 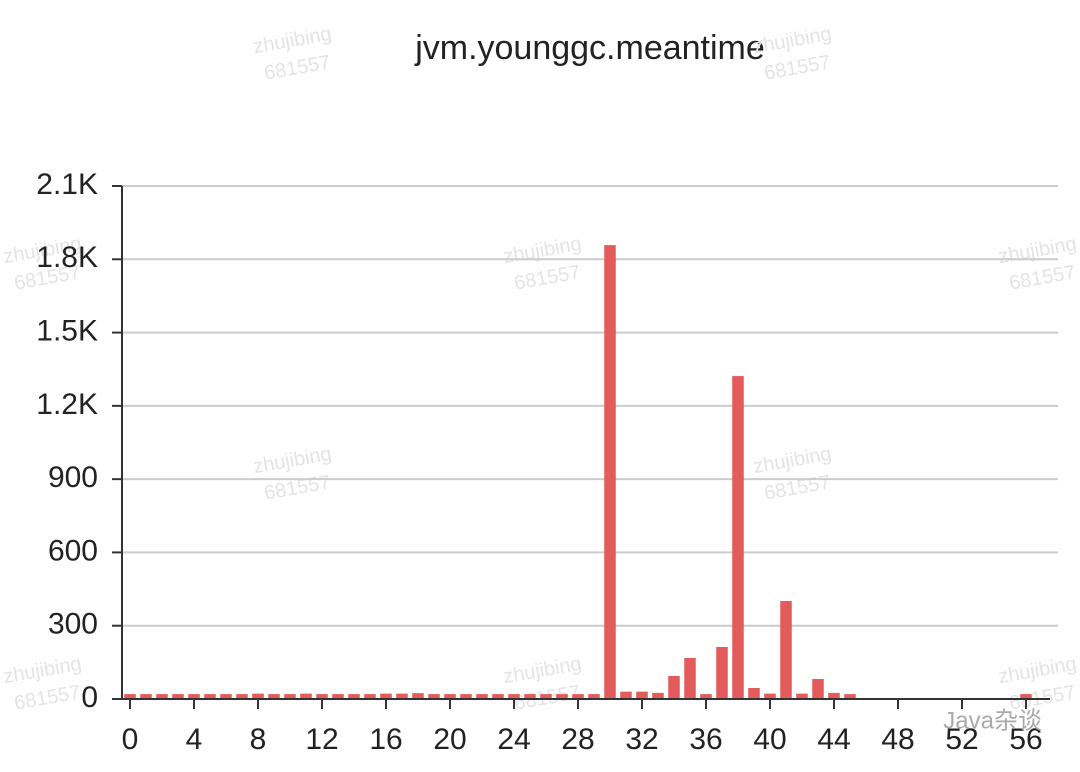 What do you see at coordinates (67, 404) in the screenshot?
I see `y-tick-label: 1.2K` at bounding box center [67, 404].